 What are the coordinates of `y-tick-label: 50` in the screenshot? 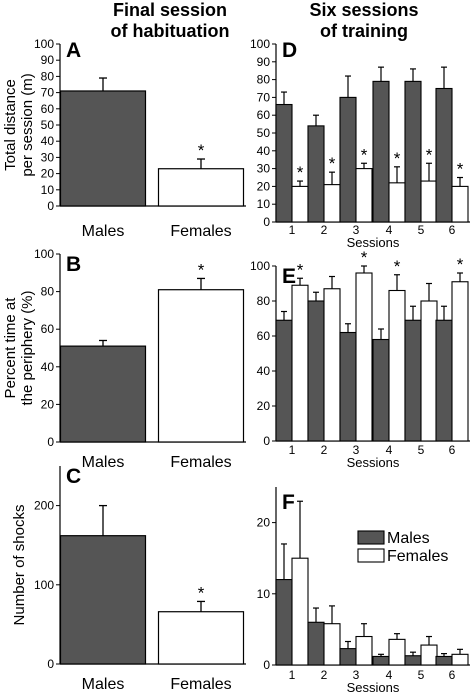 It's located at (264, 133).